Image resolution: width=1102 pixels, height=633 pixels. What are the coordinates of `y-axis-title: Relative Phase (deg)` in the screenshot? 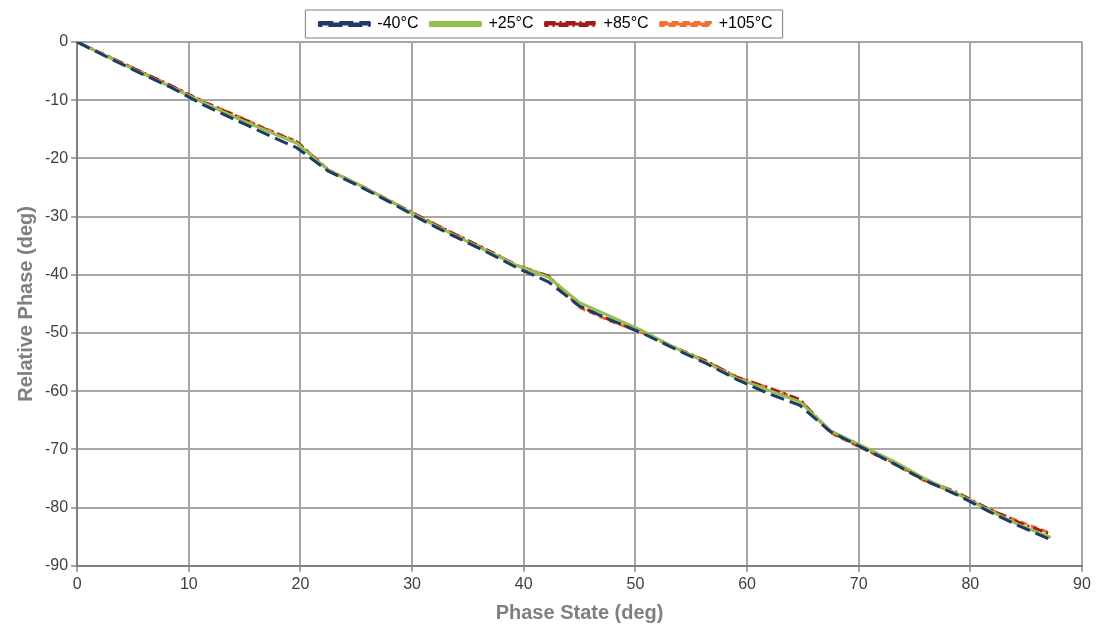 It's located at (24, 304).